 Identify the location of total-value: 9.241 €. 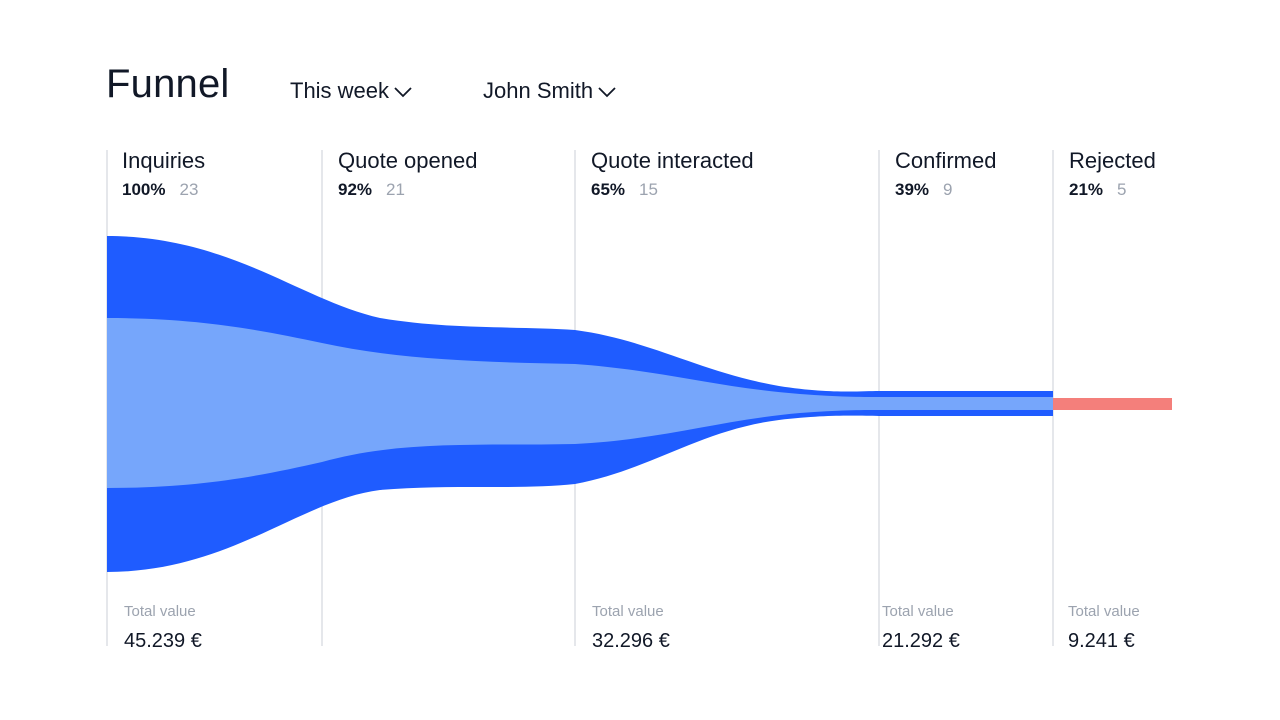
(1101, 641).